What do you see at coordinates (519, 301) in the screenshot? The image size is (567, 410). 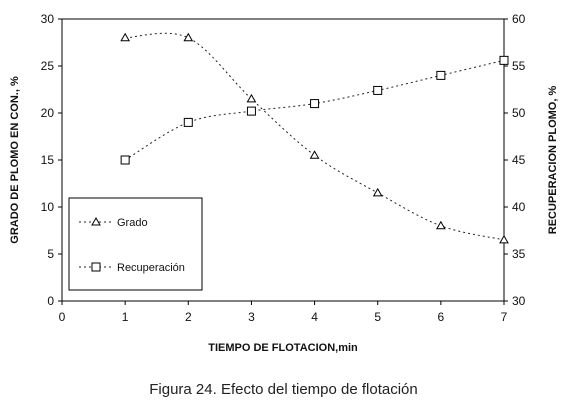 I see `y-right-tick-label: 30` at bounding box center [519, 301].